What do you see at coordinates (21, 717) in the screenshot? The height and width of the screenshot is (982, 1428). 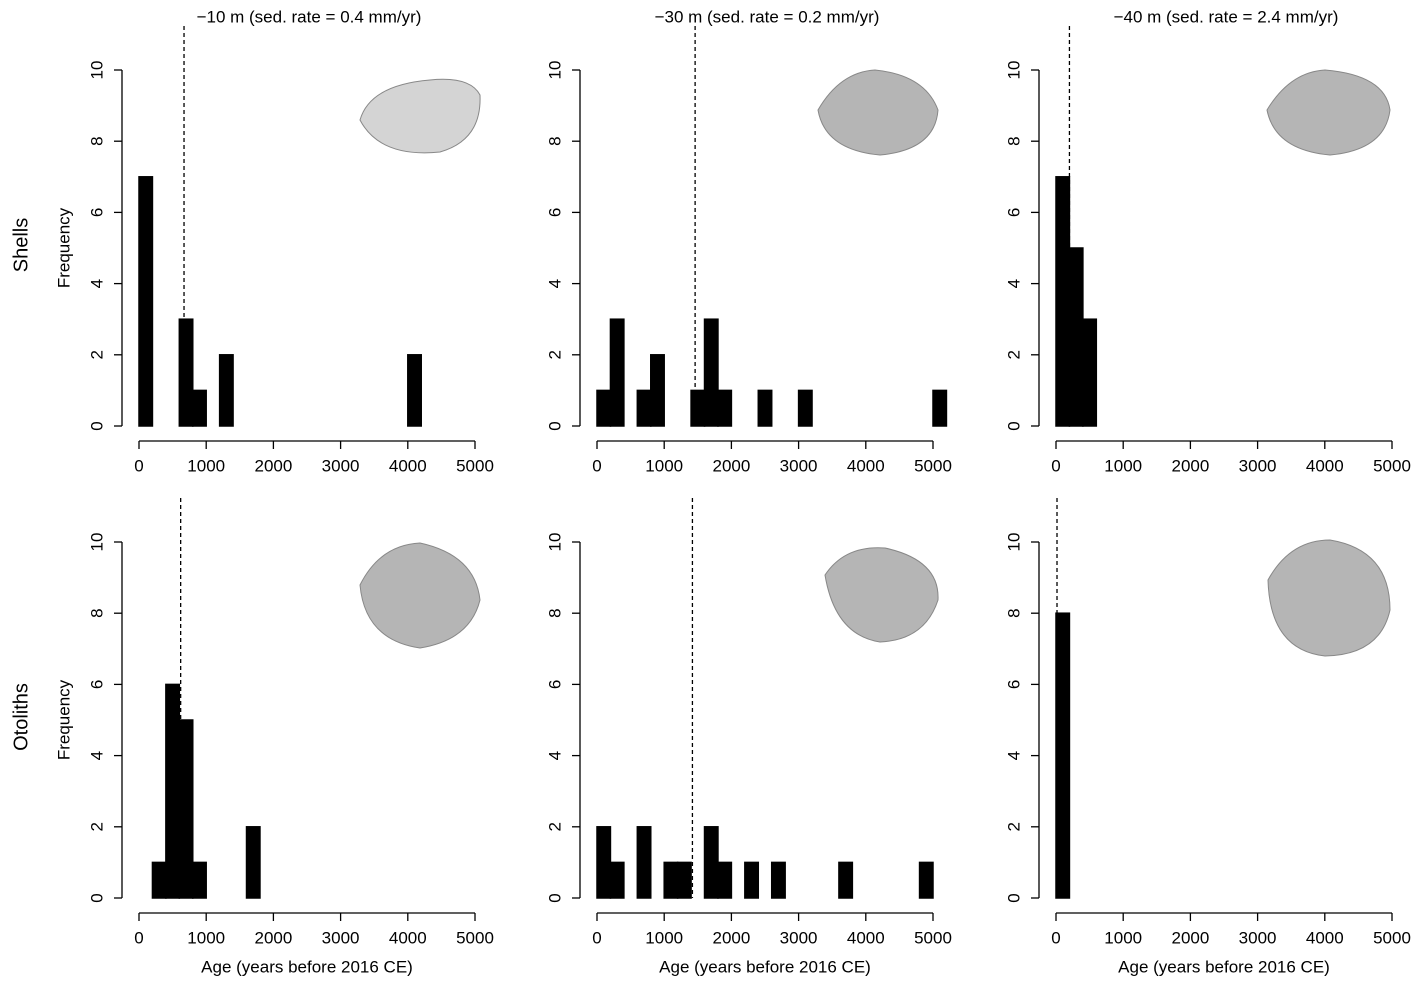 I see `row-label: Otoliths` at bounding box center [21, 717].